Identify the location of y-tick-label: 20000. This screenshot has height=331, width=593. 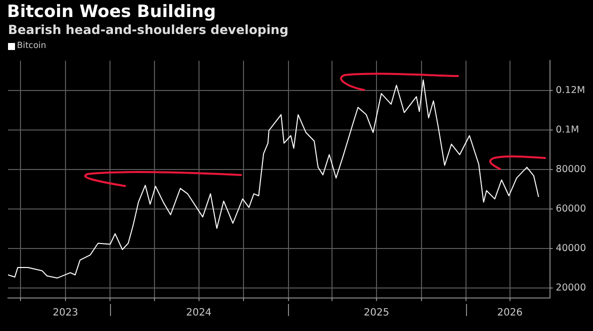
(571, 288).